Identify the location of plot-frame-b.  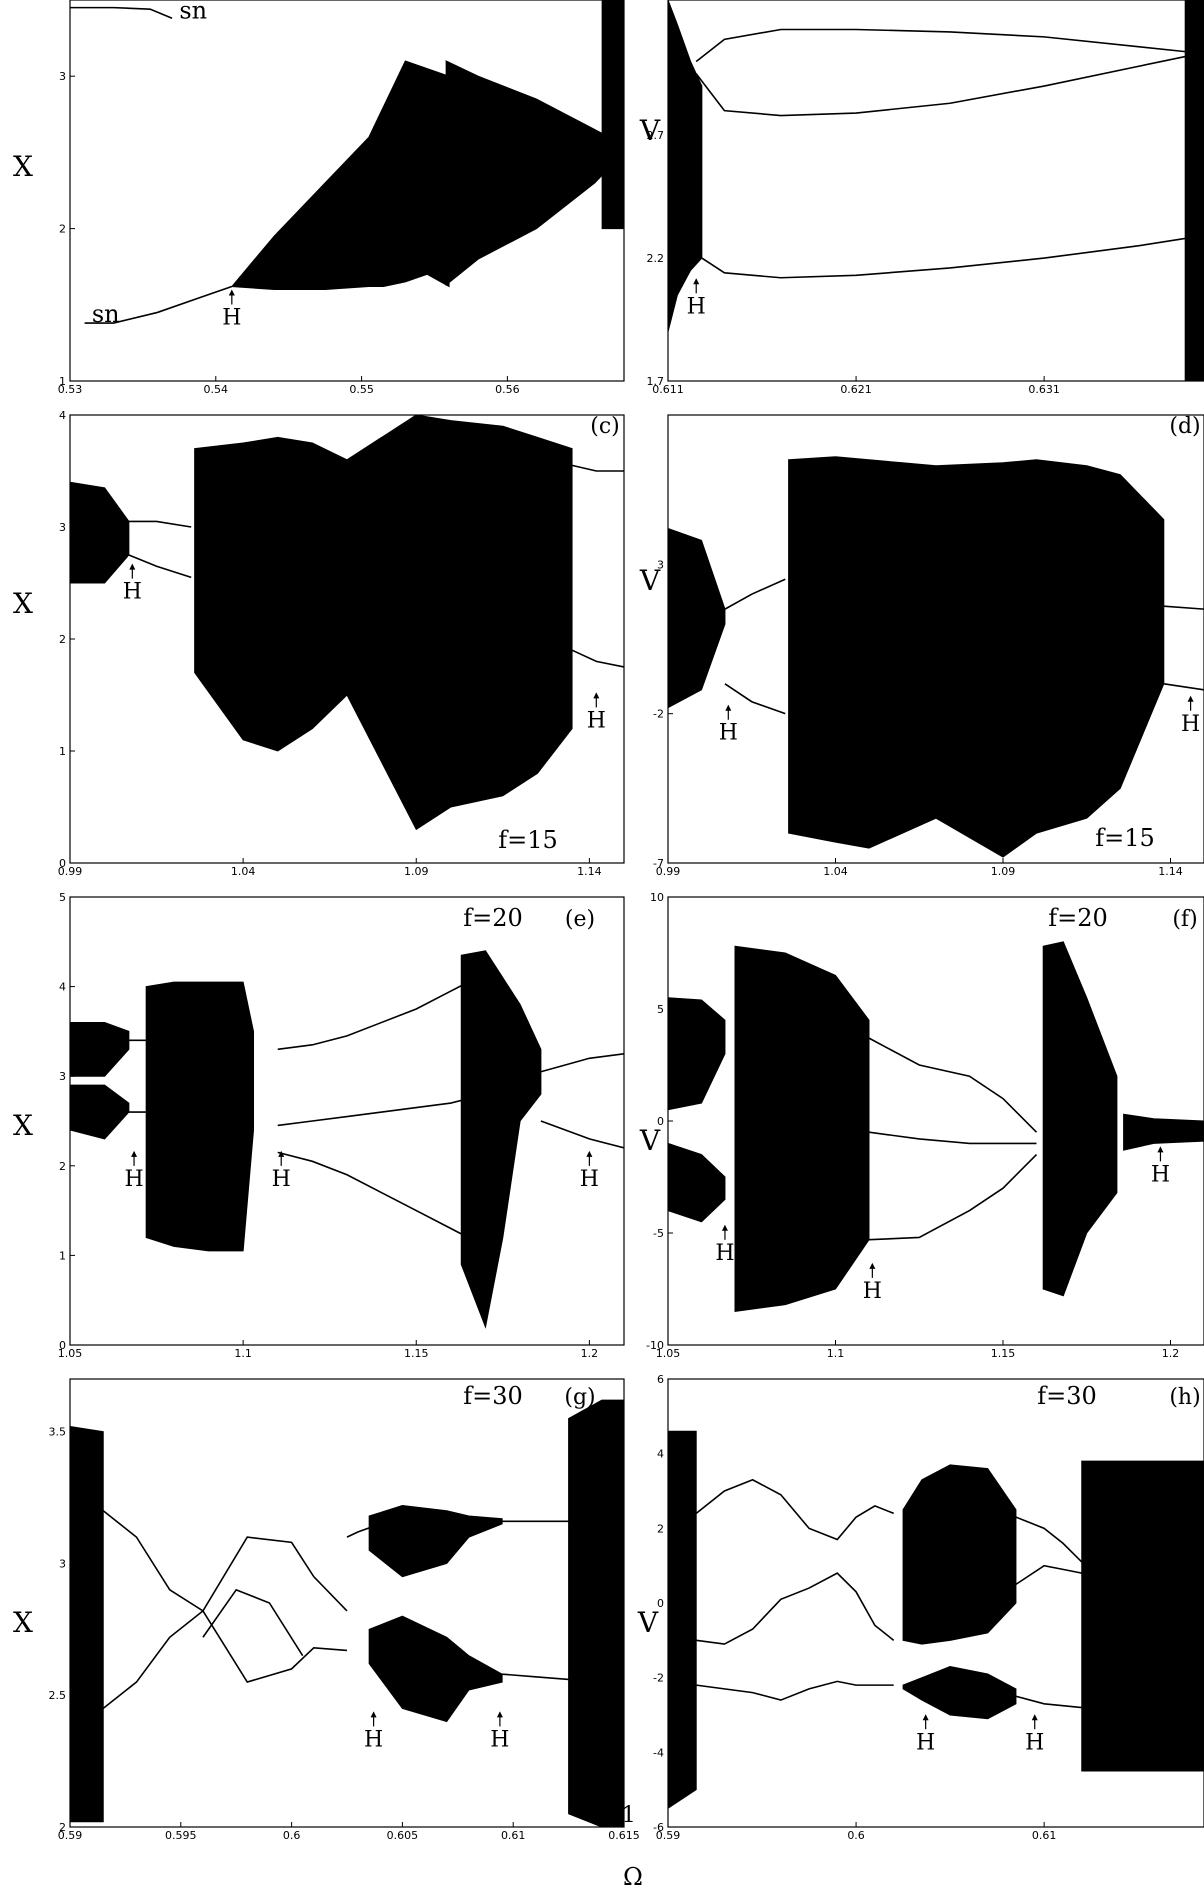
(935, 191).